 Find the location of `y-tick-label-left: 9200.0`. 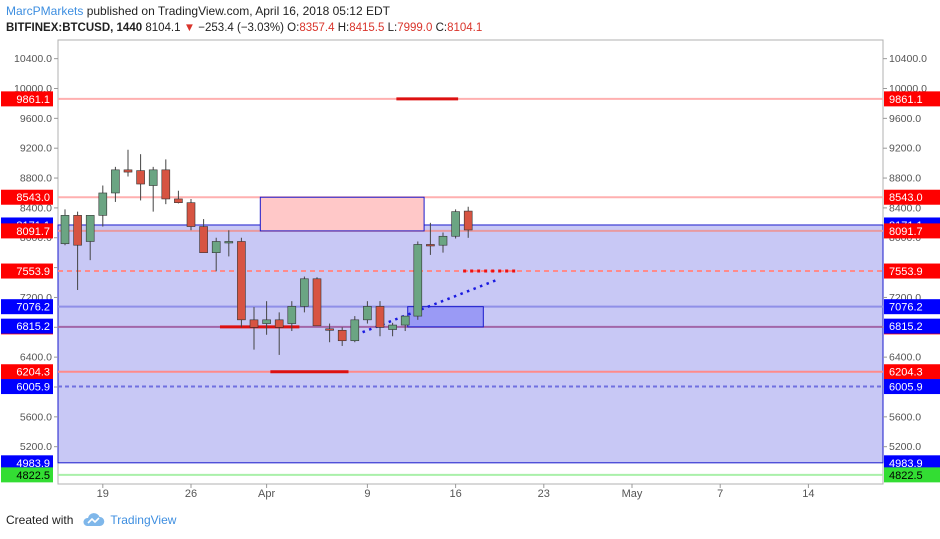

y-tick-label-left: 9200.0 is located at coordinates (36, 149).